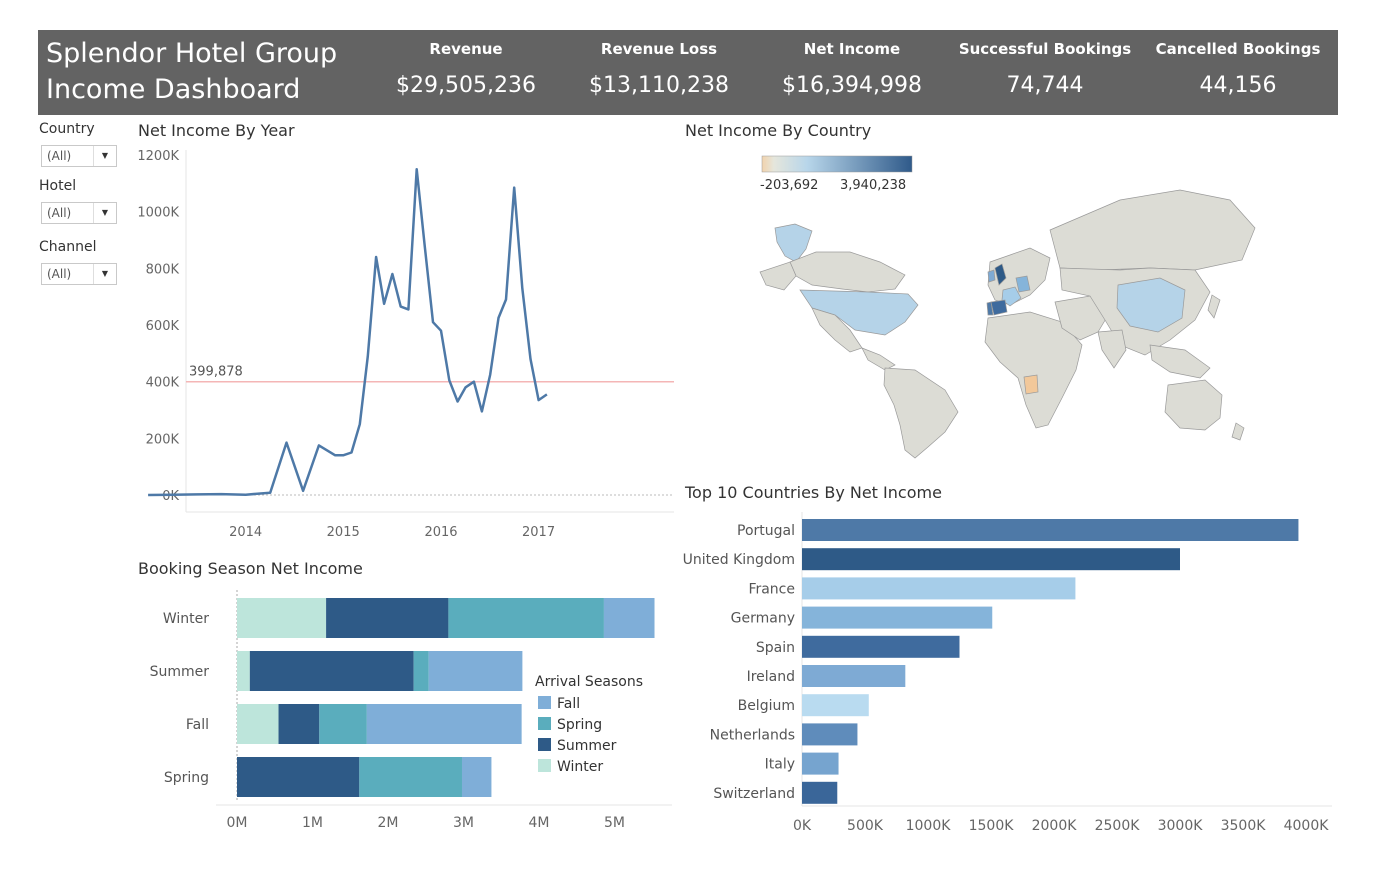 The width and height of the screenshot is (1375, 879). Describe the element at coordinates (992, 826) in the screenshot. I see `x-tick-label: 1500K` at that location.